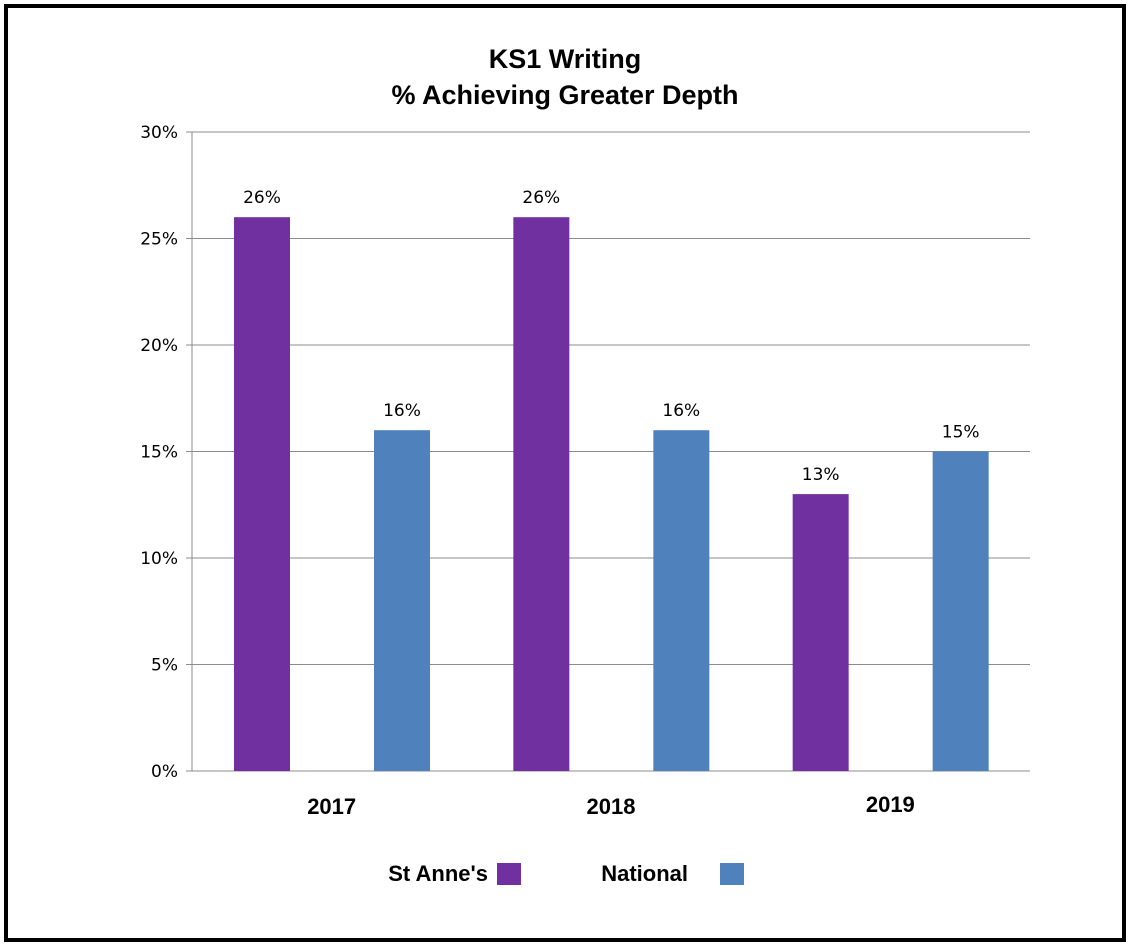 This screenshot has width=1134, height=950. What do you see at coordinates (159, 133) in the screenshot?
I see `y-tick-label: 30%` at bounding box center [159, 133].